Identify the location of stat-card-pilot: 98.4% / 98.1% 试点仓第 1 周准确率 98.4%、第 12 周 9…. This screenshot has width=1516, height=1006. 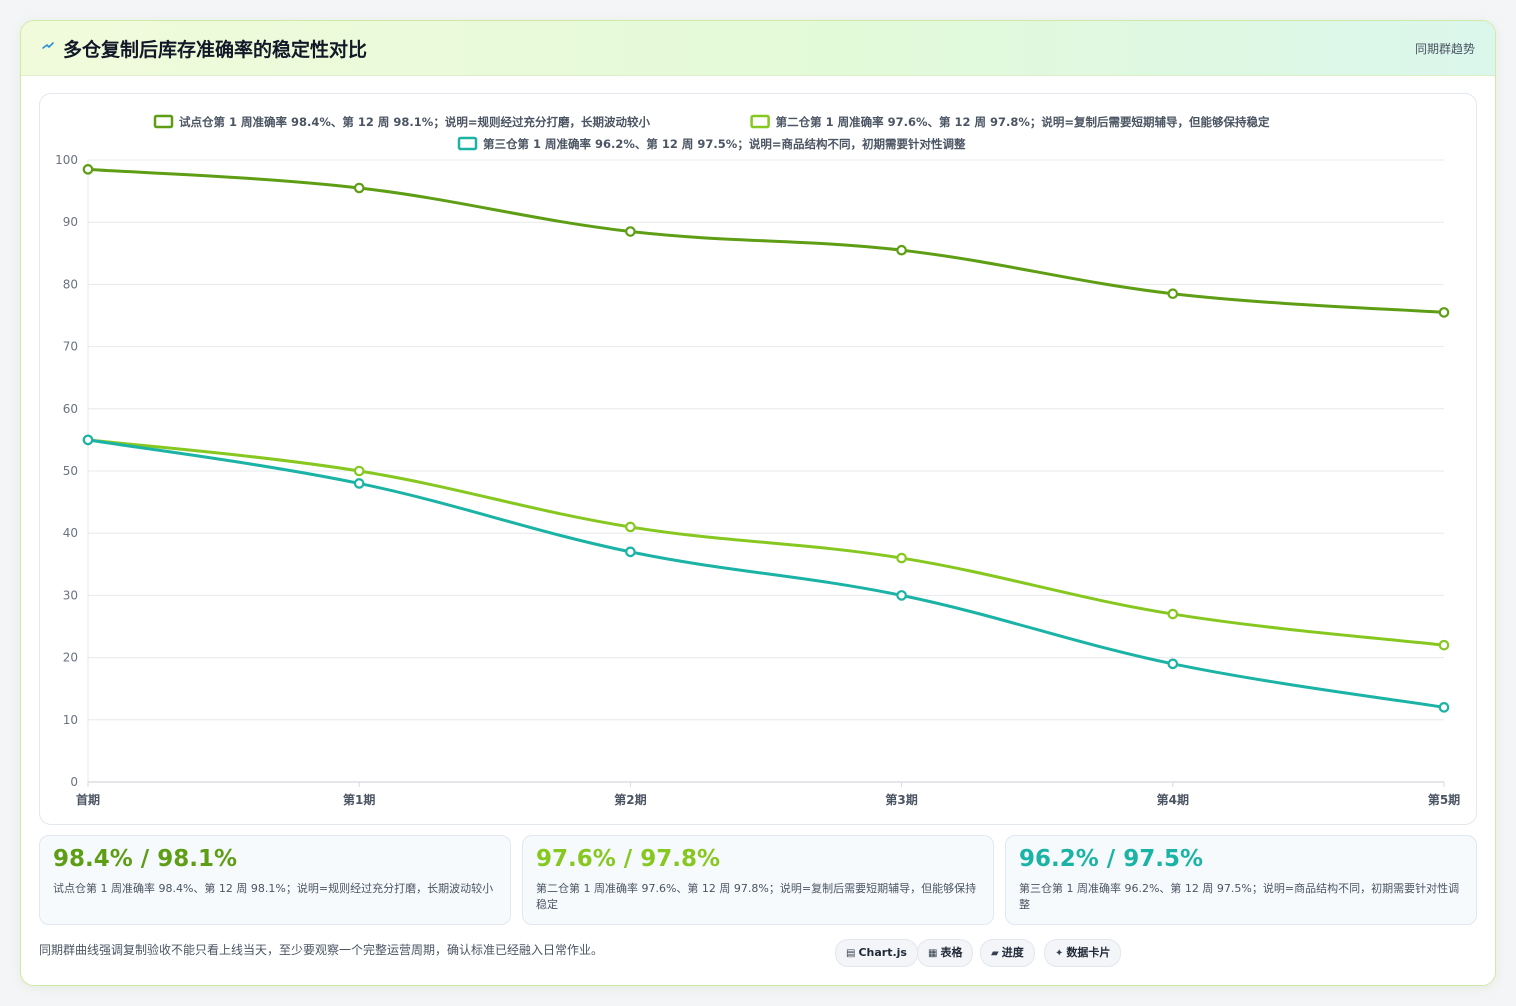
(275, 880).